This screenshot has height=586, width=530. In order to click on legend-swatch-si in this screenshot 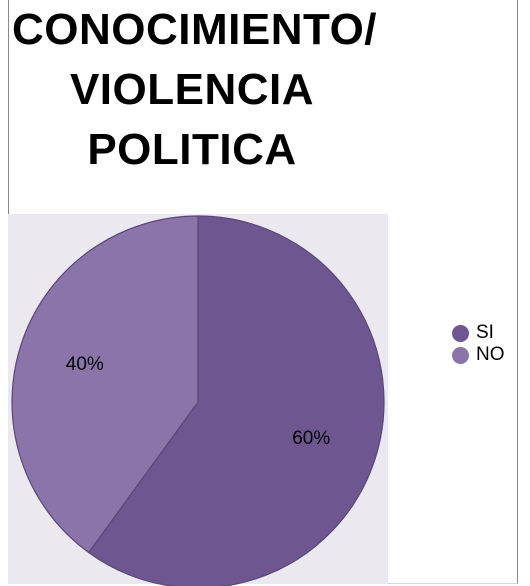, I will do `click(460, 333)`.